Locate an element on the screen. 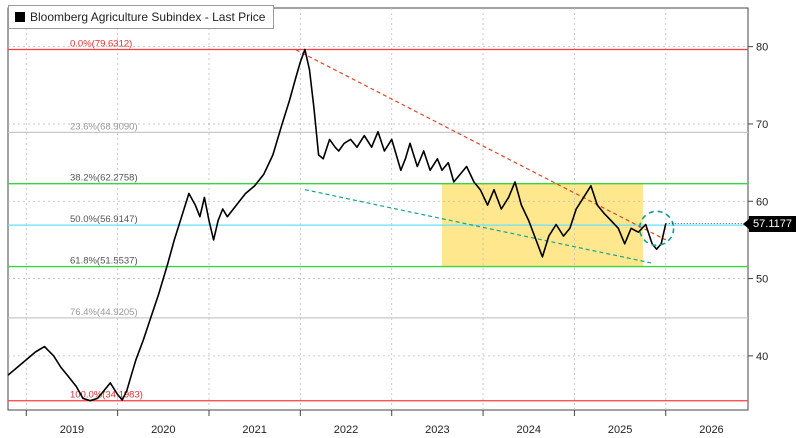  x-tick-label: 2019 is located at coordinates (72, 430).